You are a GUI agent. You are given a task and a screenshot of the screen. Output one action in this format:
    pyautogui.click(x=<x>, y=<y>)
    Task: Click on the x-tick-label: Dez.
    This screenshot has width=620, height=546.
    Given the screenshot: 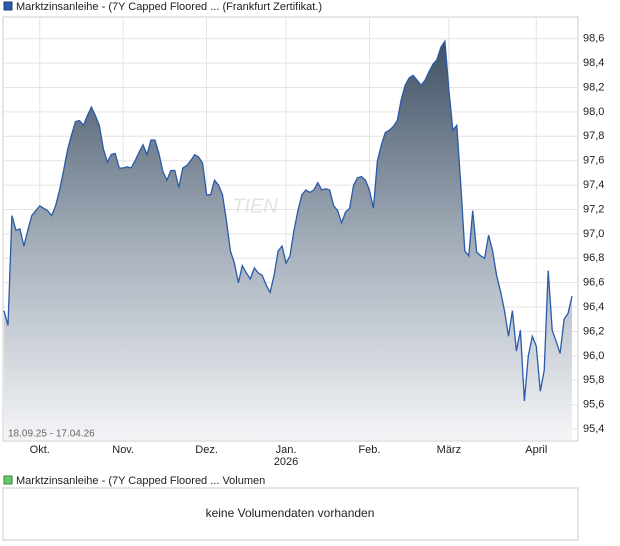 What is the action you would take?
    pyautogui.click(x=206, y=450)
    